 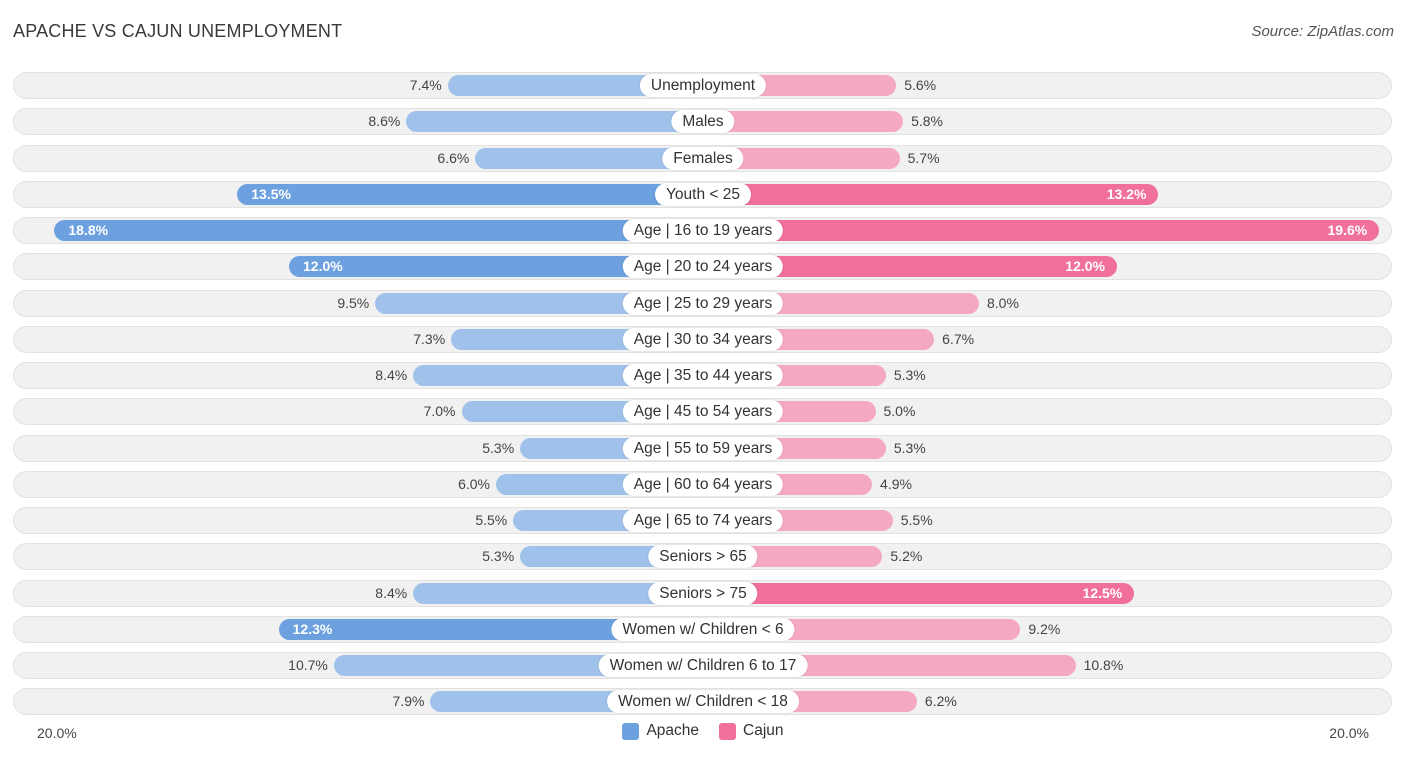 I want to click on category-label: Females, so click(x=703, y=158).